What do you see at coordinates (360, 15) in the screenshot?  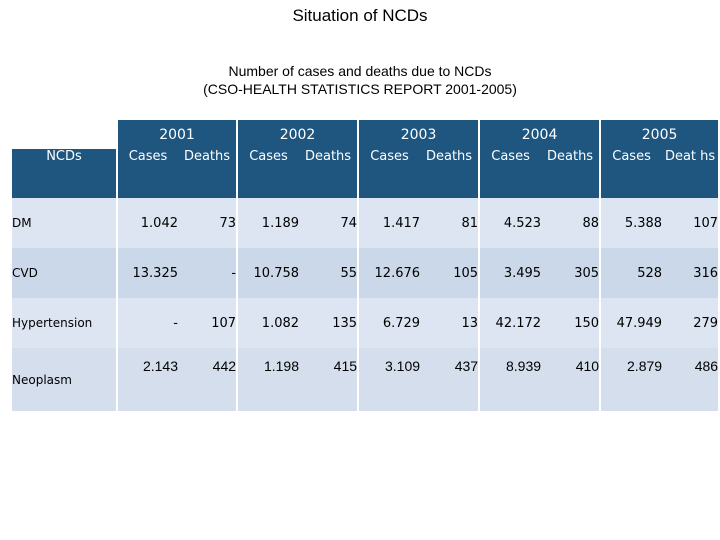 I see `page-title: Situation of NCDs` at bounding box center [360, 15].